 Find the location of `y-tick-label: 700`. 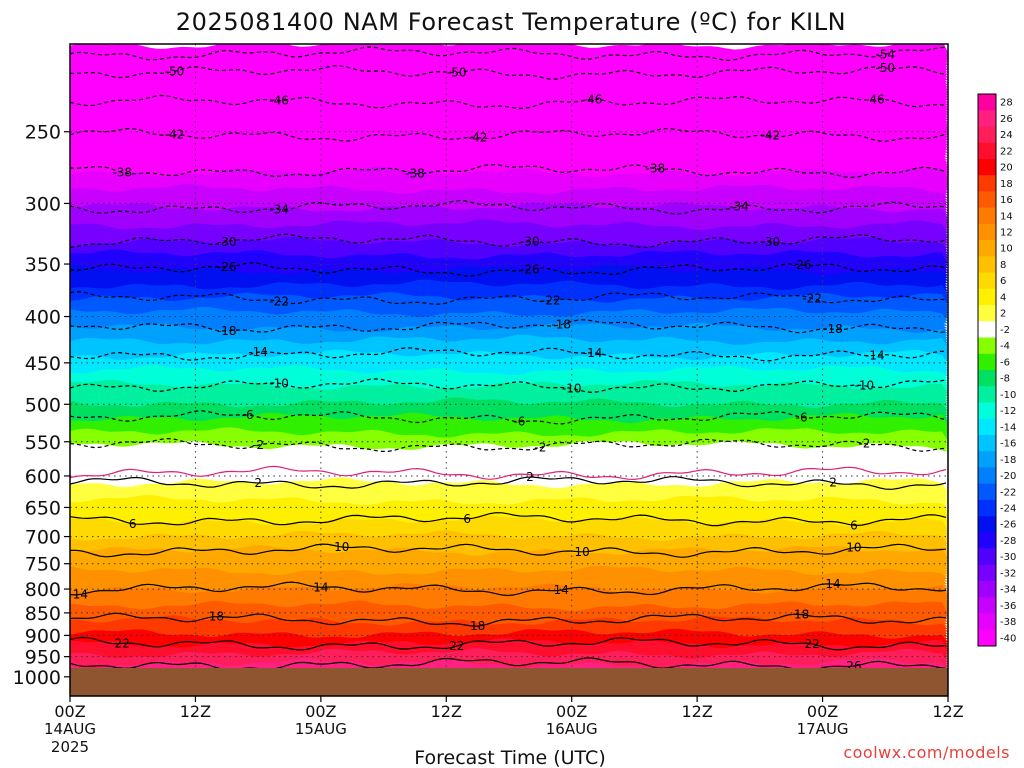

y-tick-label: 700 is located at coordinates (43, 538).